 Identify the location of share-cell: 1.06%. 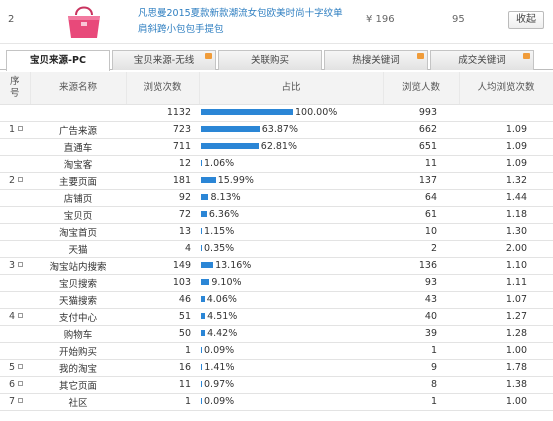
(291, 164).